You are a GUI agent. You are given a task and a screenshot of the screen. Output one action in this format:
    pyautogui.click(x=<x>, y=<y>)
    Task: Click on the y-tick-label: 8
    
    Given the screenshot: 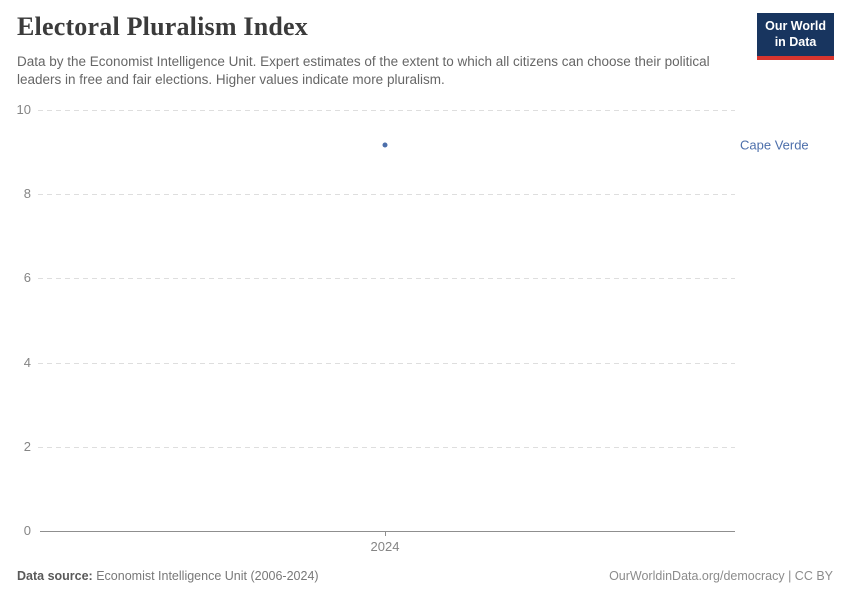 What is the action you would take?
    pyautogui.click(x=27, y=194)
    